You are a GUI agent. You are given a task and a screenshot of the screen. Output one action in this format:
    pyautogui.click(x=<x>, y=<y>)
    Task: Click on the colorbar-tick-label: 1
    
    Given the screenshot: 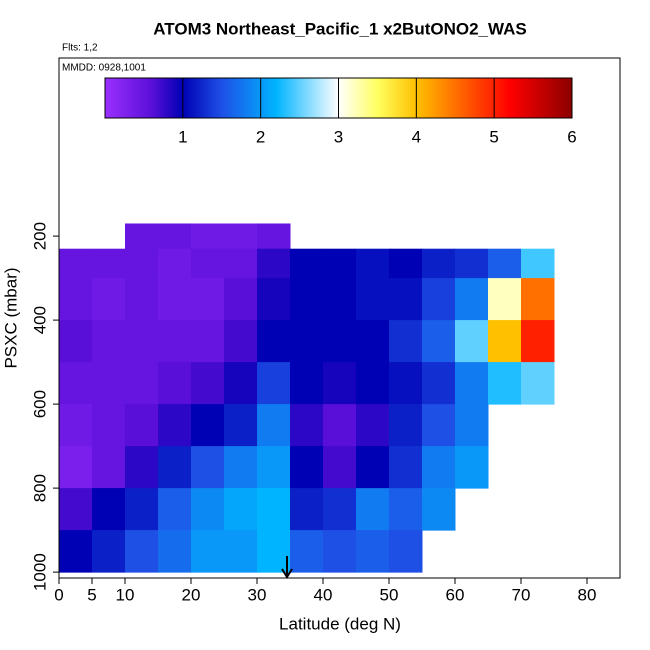 What is the action you would take?
    pyautogui.click(x=182, y=136)
    